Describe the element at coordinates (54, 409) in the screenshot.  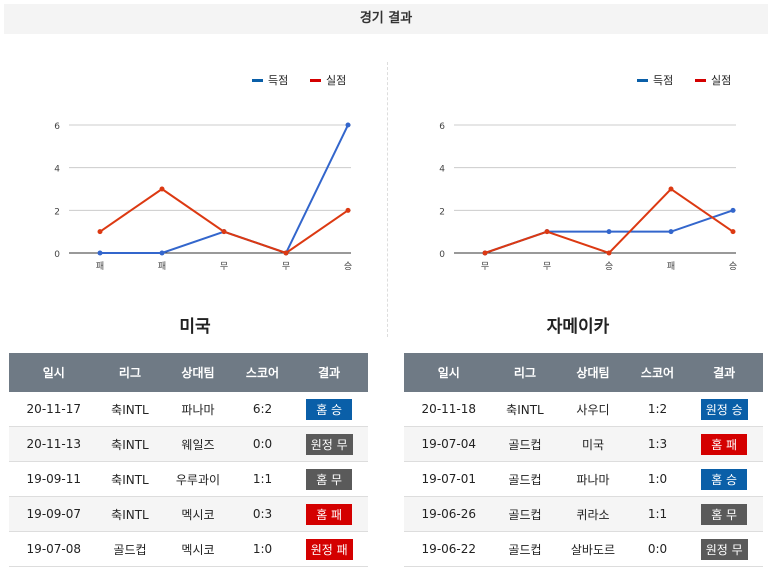
I see `date-cell: 20-11-17` at that location.